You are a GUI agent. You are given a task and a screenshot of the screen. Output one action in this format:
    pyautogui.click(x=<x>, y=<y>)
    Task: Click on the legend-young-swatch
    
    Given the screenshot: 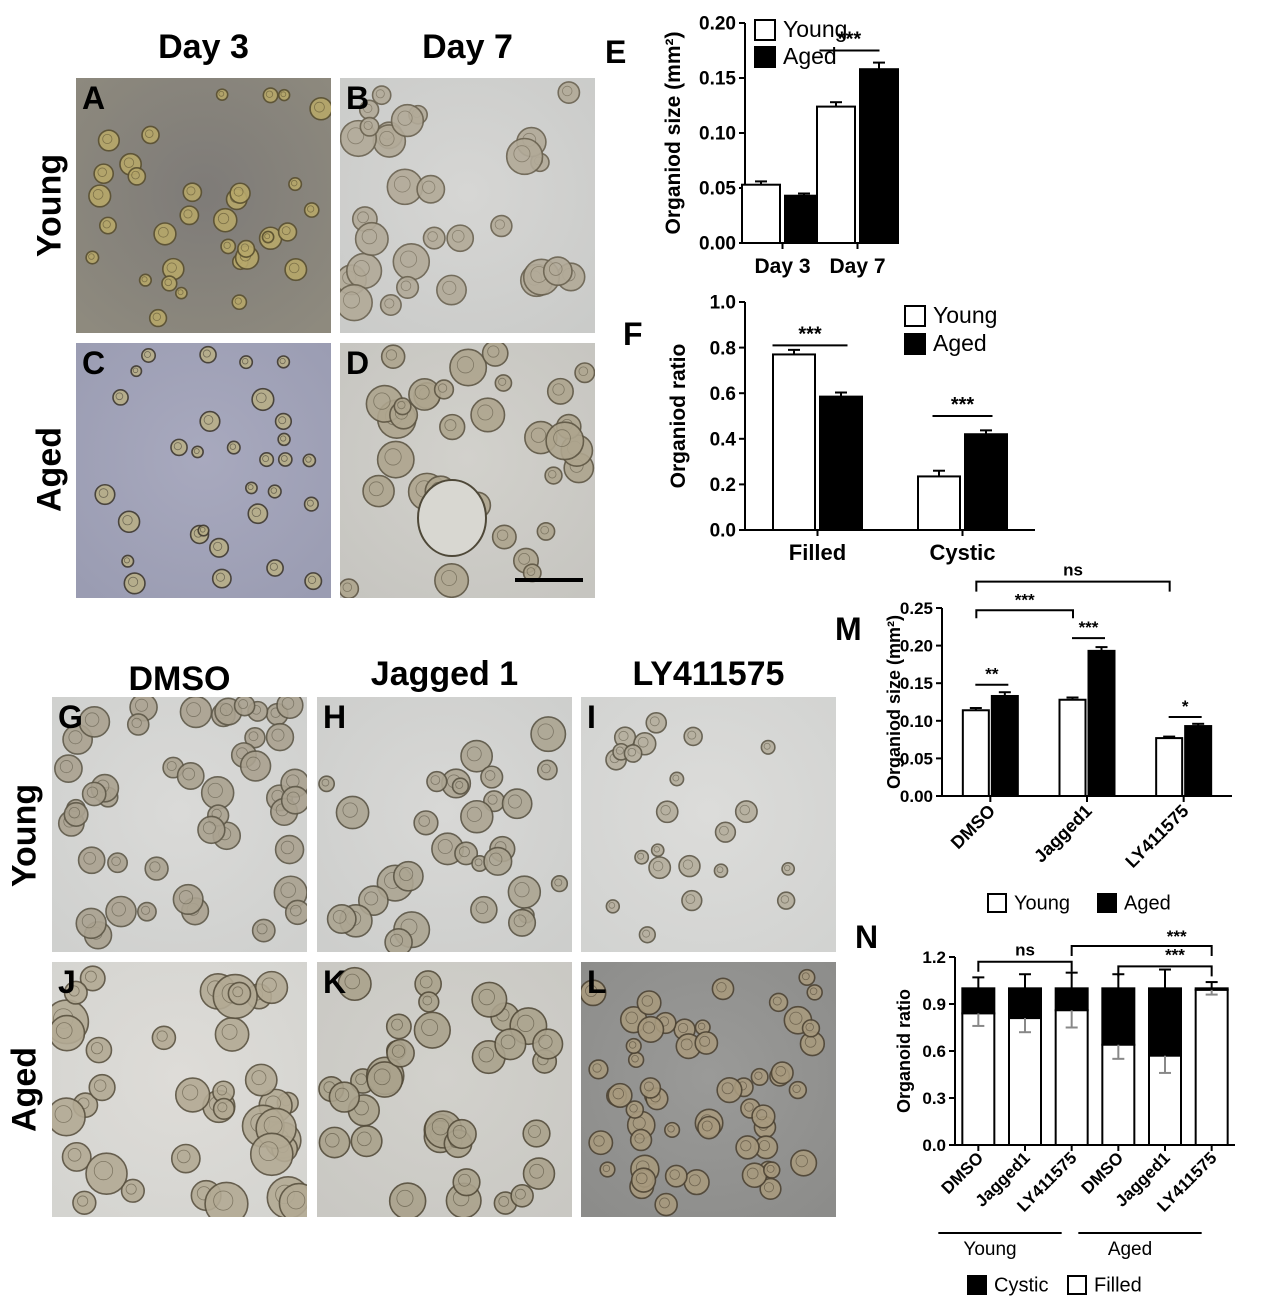 What is the action you would take?
    pyautogui.click(x=765, y=30)
    